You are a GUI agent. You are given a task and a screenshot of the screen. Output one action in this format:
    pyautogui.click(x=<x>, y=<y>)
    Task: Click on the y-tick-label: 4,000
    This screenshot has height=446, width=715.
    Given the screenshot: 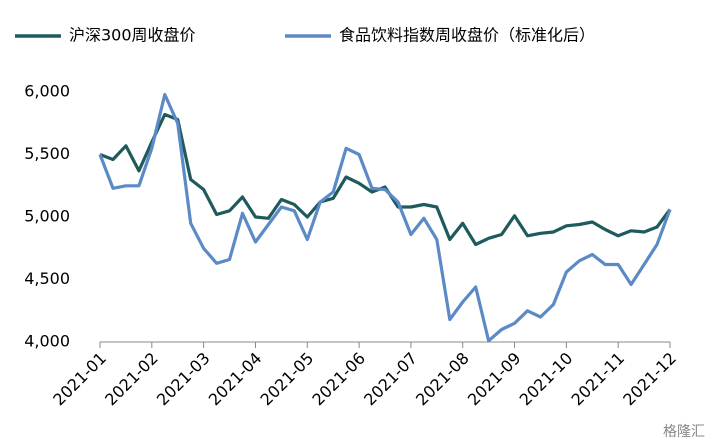 What is the action you would take?
    pyautogui.click(x=47, y=341)
    